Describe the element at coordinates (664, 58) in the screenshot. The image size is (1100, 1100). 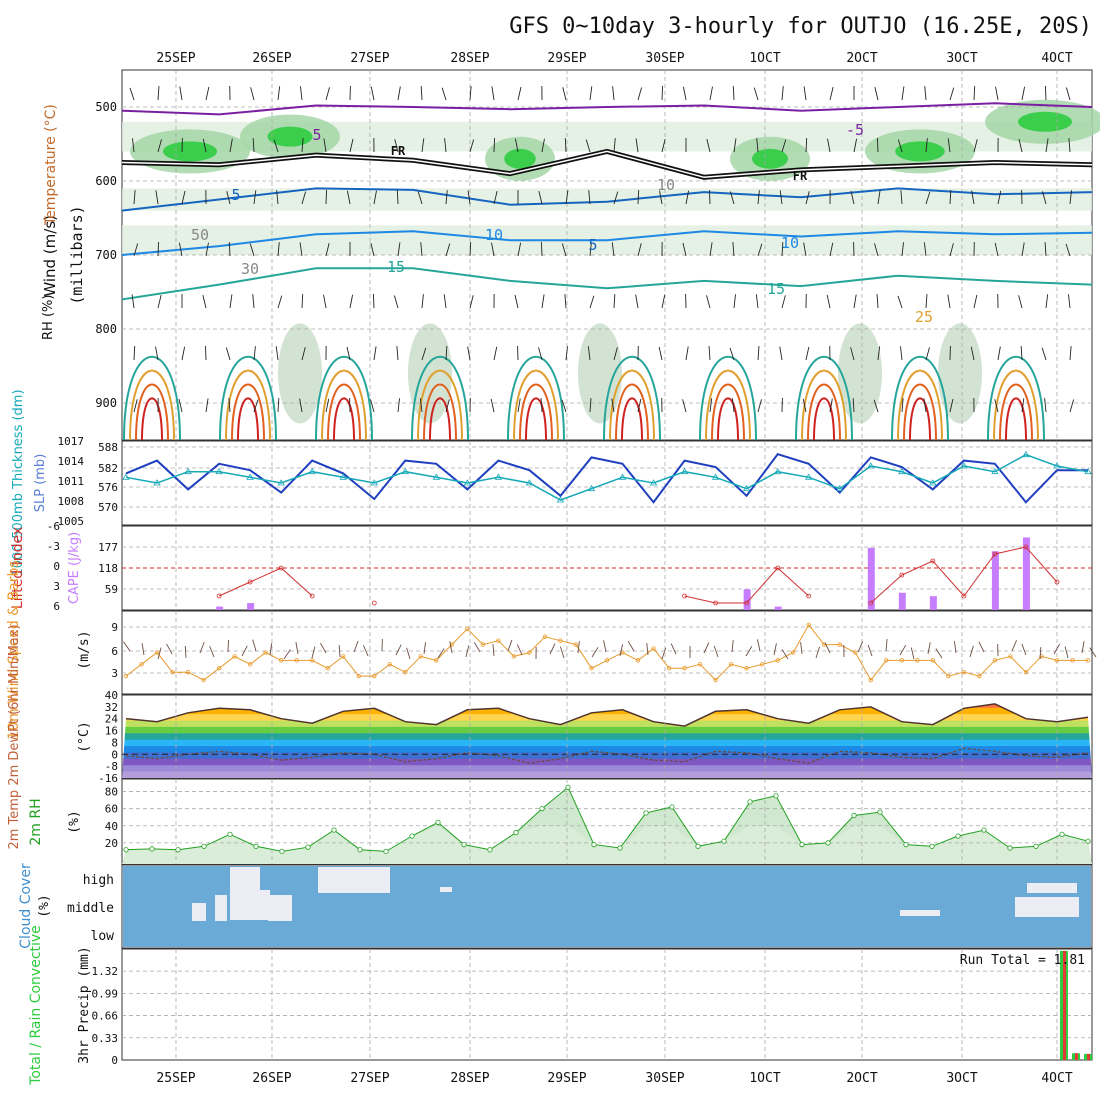
I see `top-date-label: 30SEP` at that location.